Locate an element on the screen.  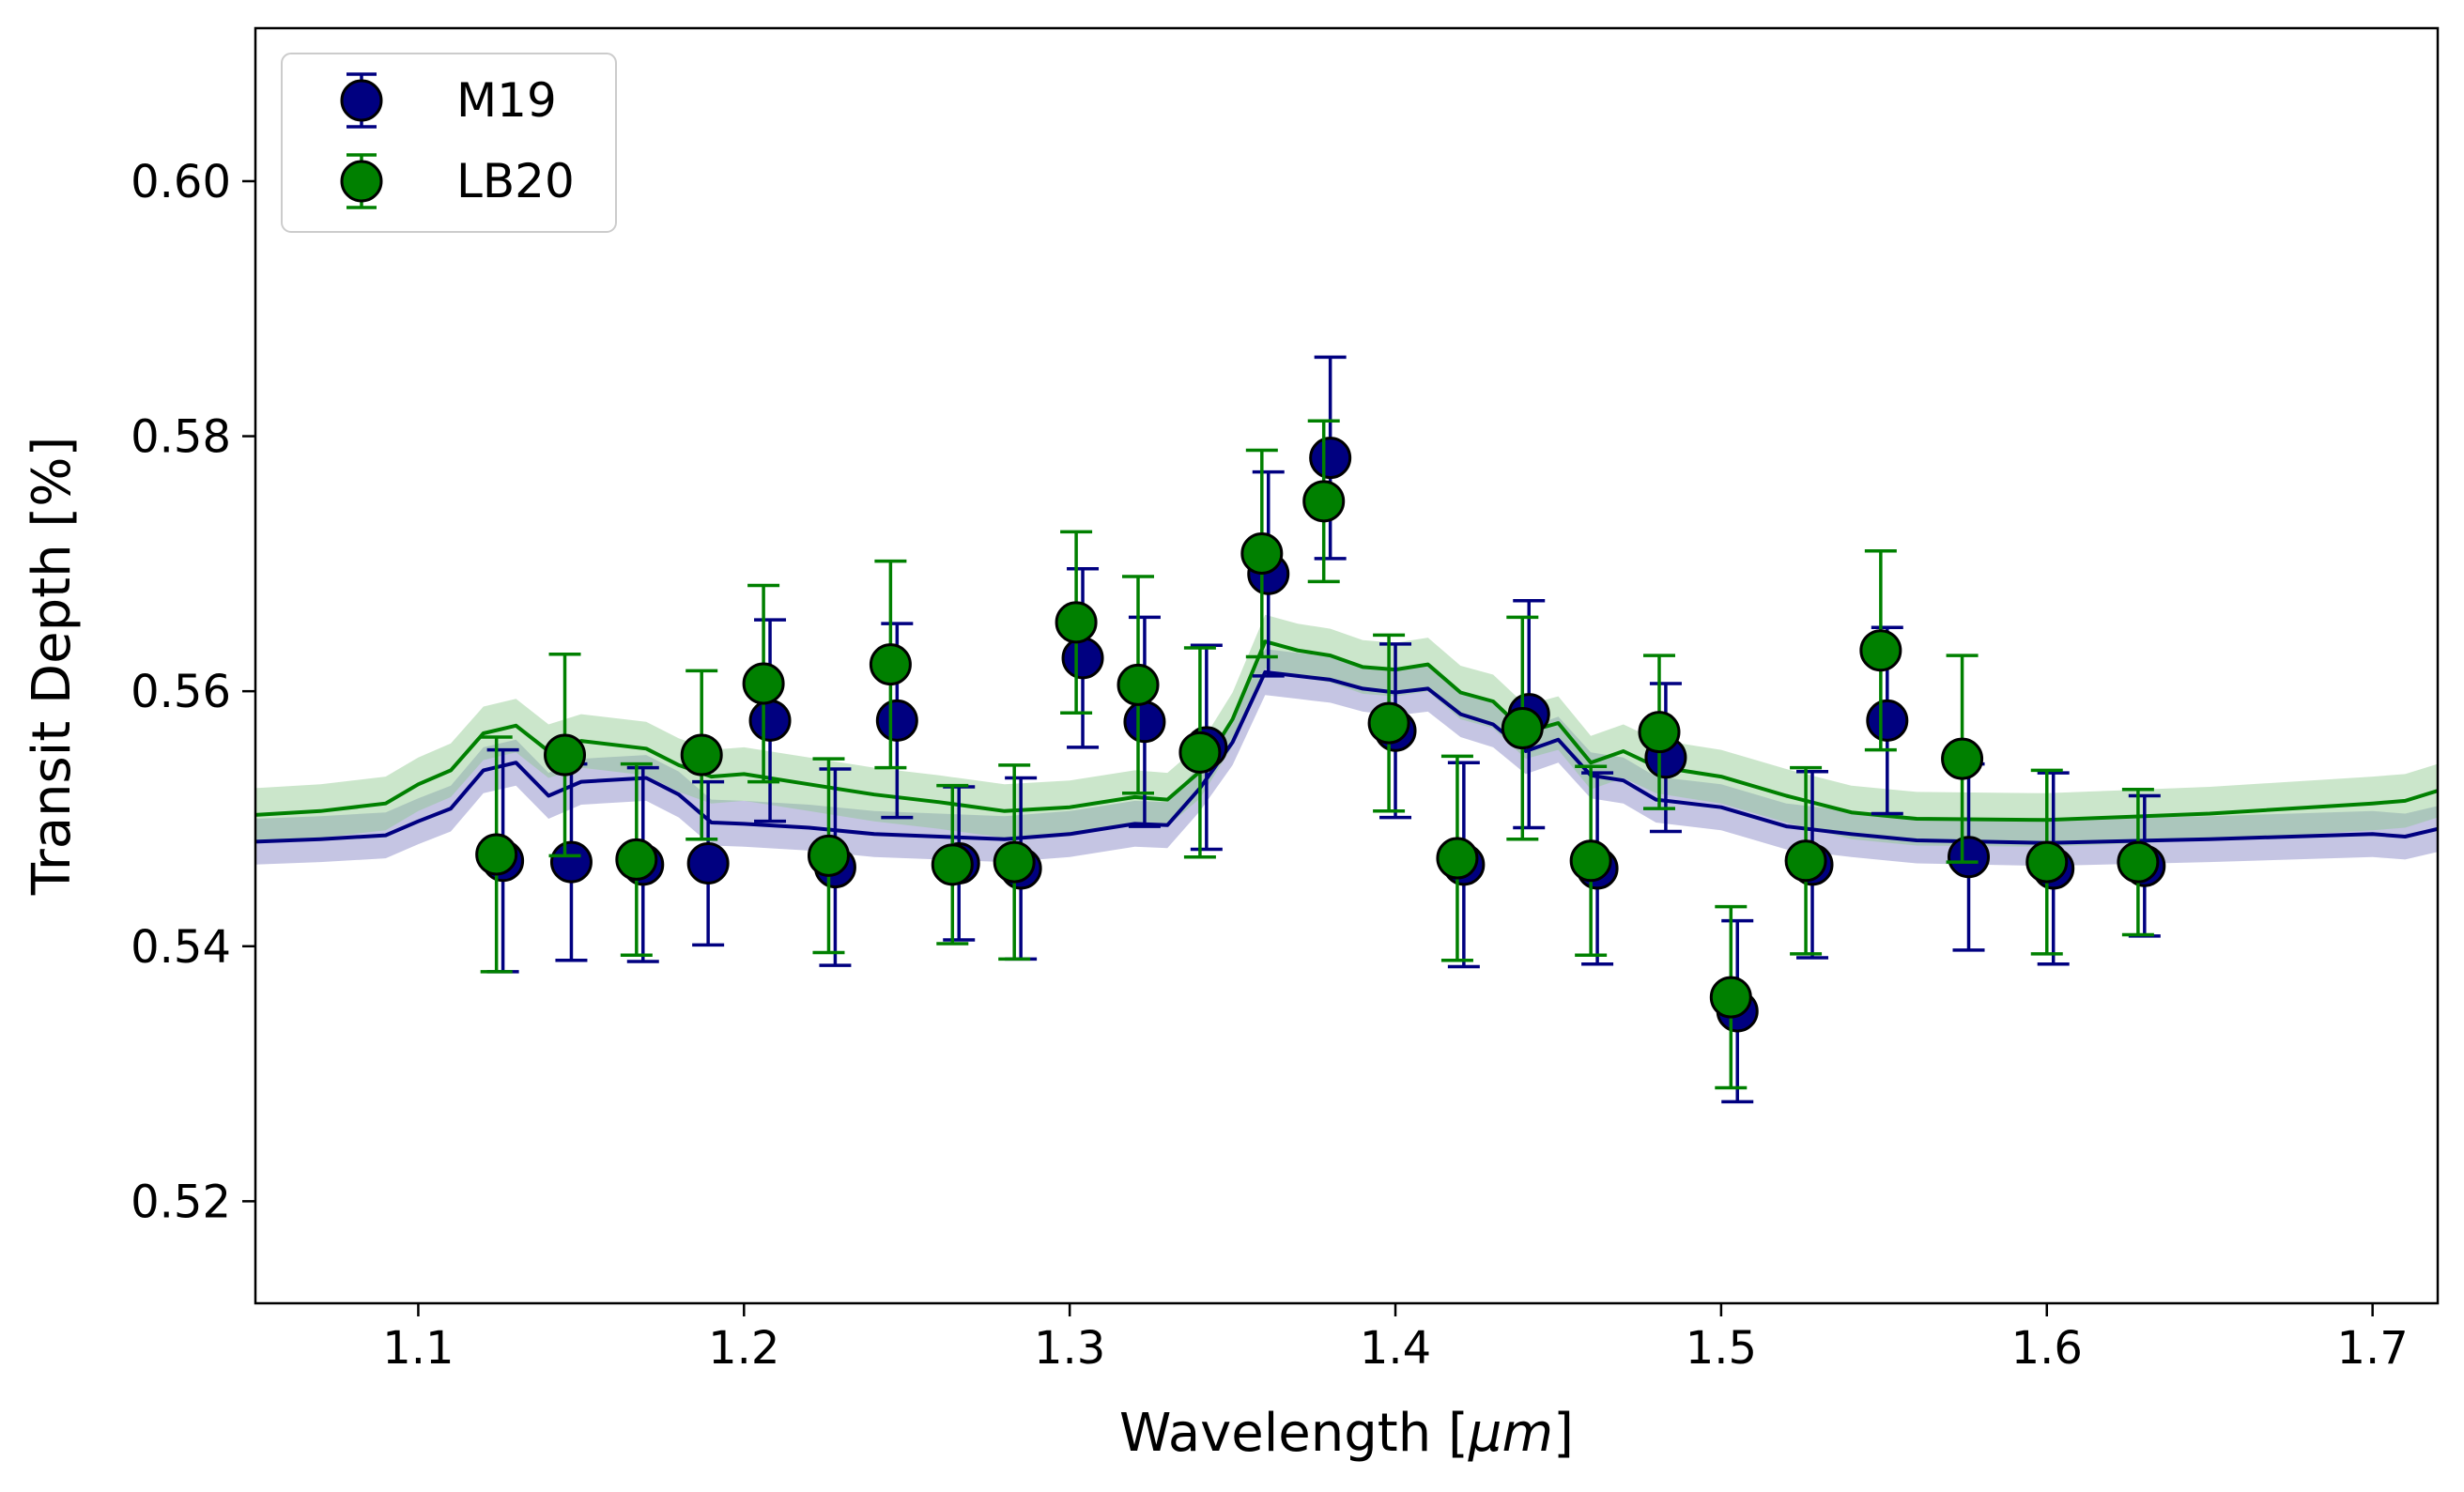
legend-lb20-label: LB20 is located at coordinates (515, 181).